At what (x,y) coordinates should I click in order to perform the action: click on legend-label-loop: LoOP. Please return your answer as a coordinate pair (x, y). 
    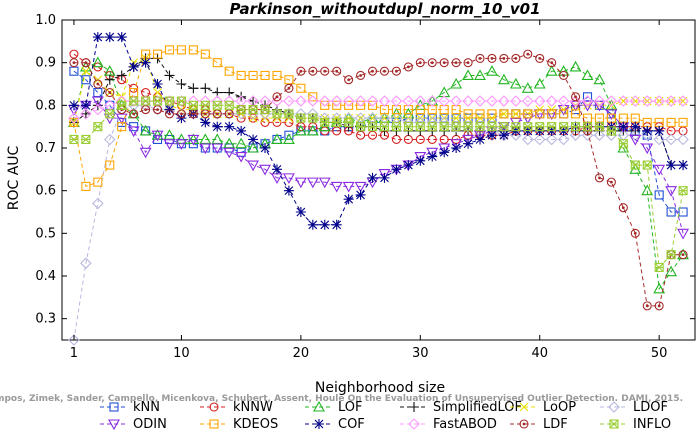
    Looking at the image, I should click on (559, 407).